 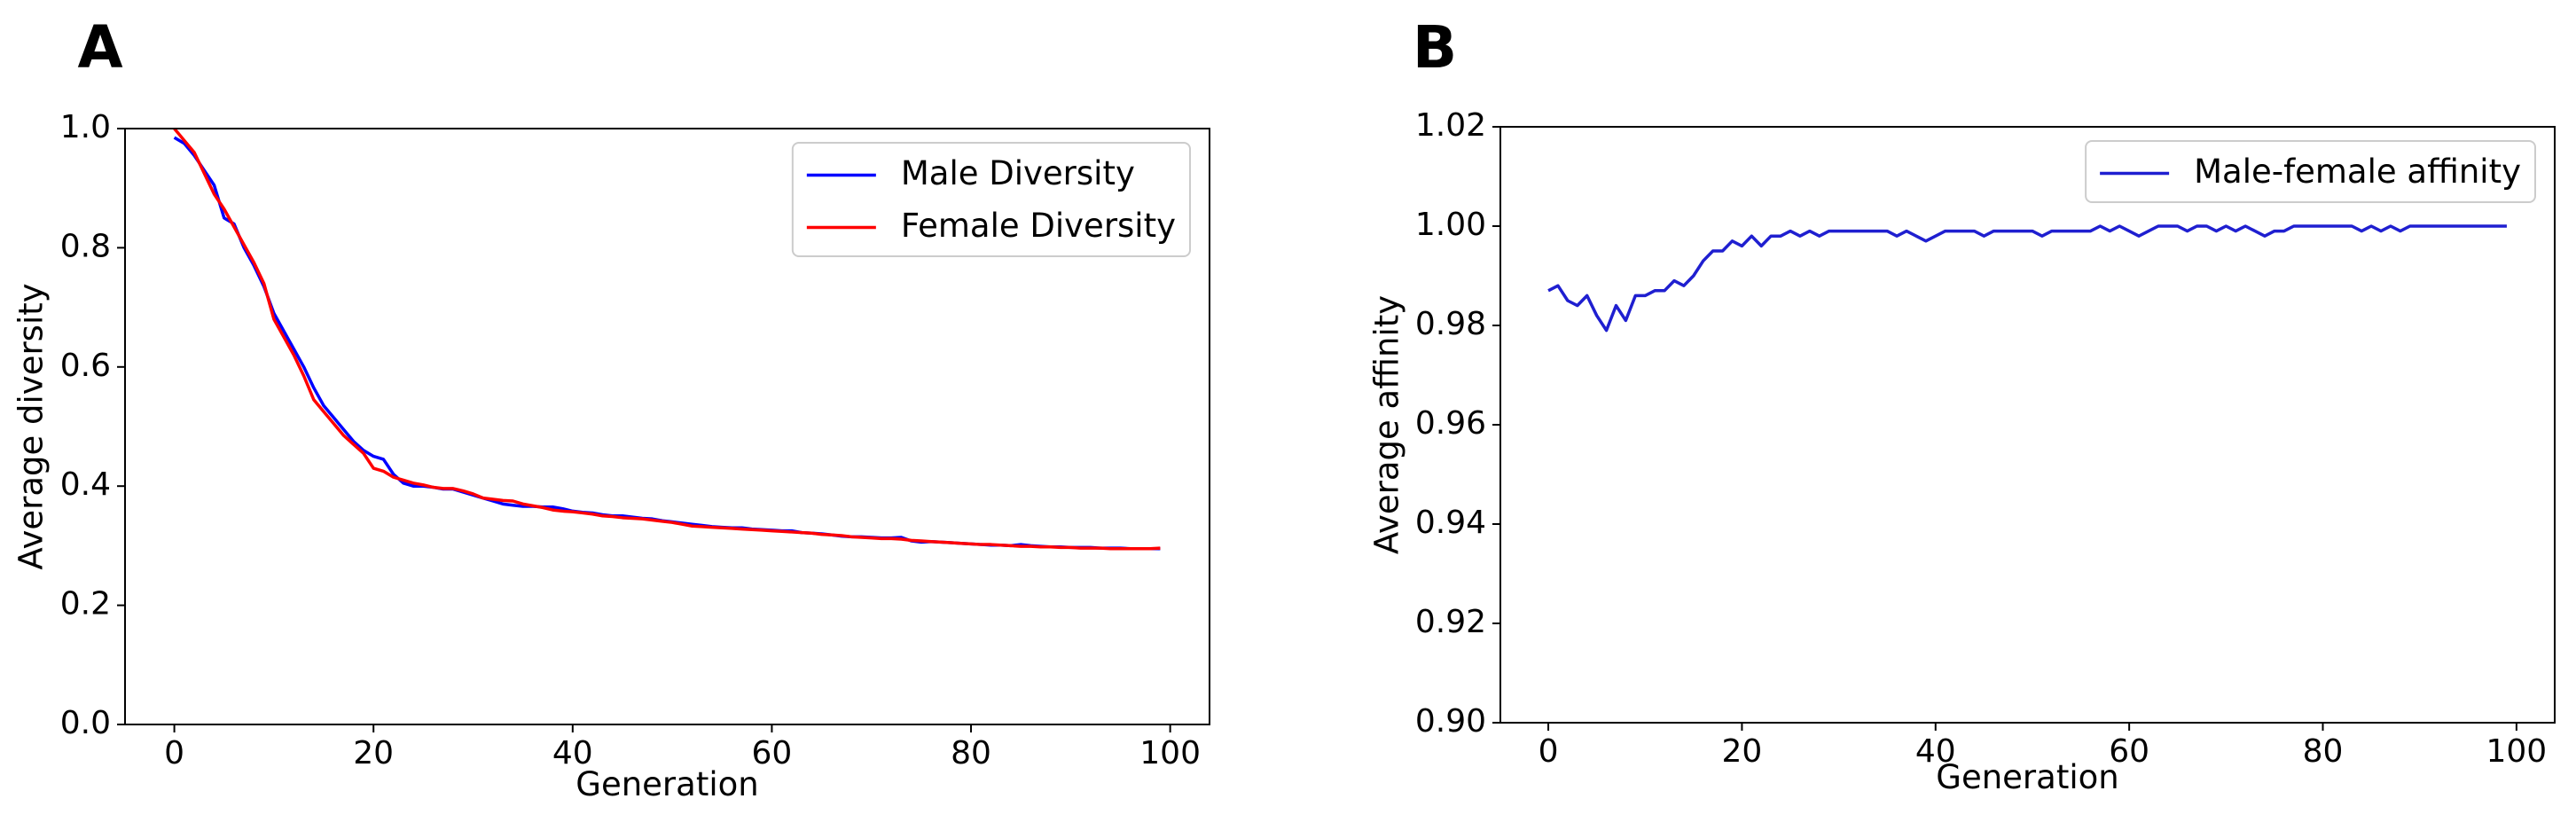 What do you see at coordinates (1450, 324) in the screenshot?
I see `y-tick-label: 0.98` at bounding box center [1450, 324].